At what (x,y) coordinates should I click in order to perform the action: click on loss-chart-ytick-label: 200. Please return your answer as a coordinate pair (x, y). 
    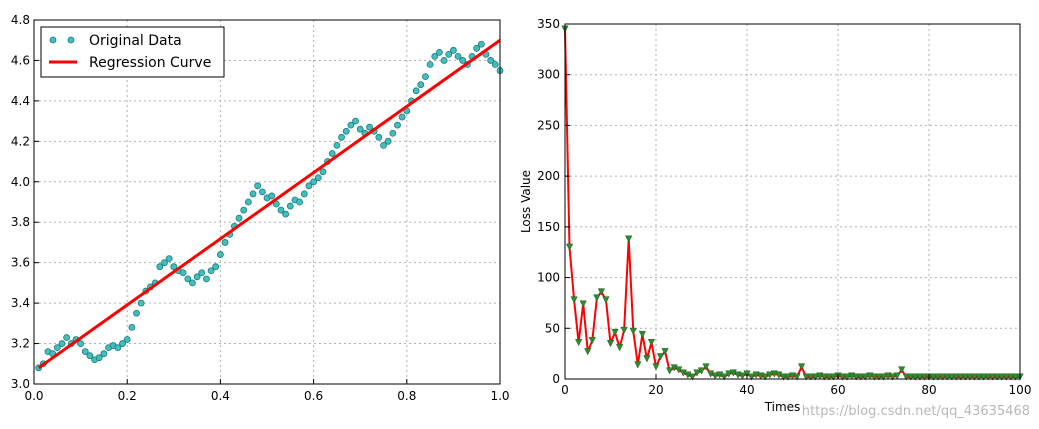
    Looking at the image, I should click on (548, 176).